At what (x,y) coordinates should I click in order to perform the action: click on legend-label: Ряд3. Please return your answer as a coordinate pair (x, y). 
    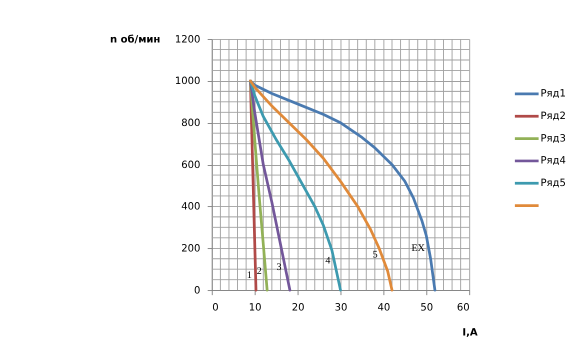
    Looking at the image, I should click on (553, 138).